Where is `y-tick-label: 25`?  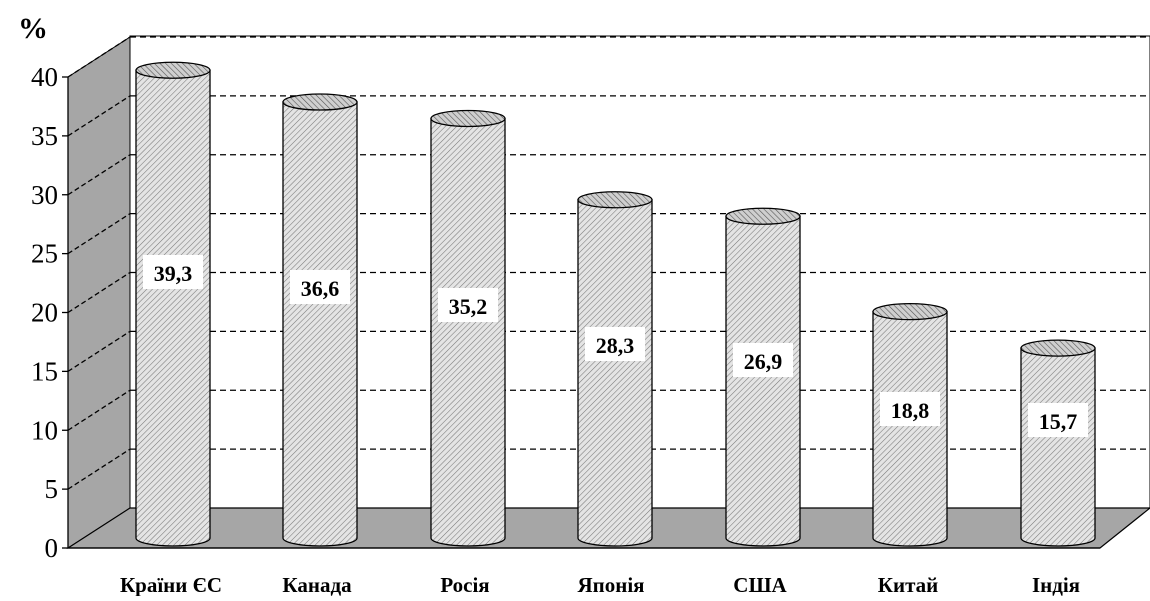
y-tick-label: 25 is located at coordinates (44, 254).